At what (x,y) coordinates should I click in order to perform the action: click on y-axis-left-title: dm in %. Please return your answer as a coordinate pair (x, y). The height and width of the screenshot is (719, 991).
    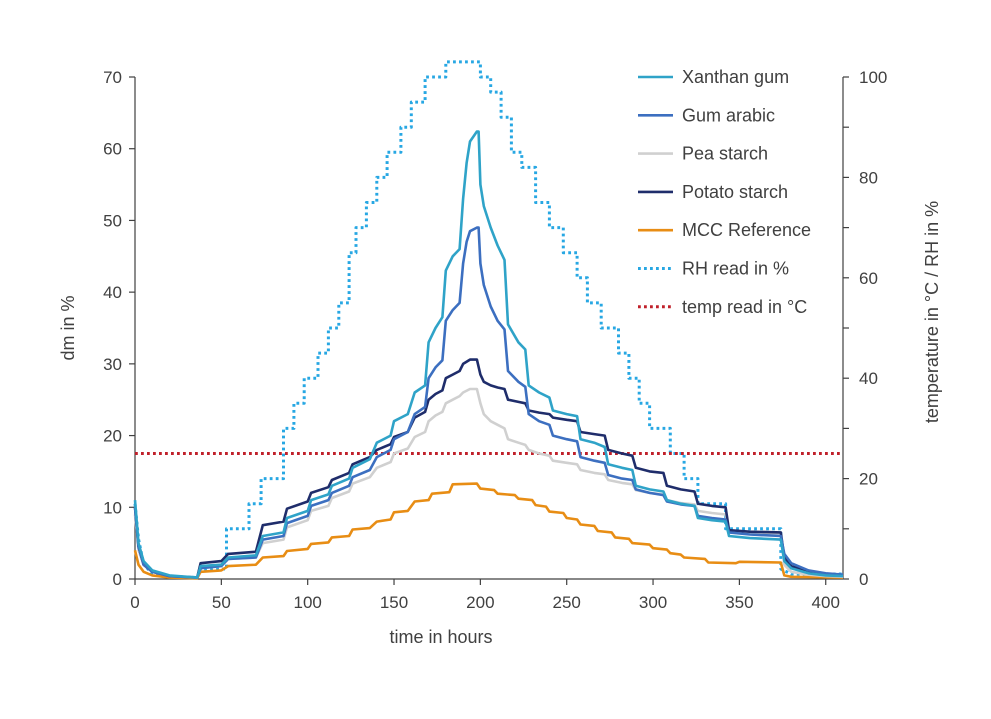
    Looking at the image, I should click on (68, 327).